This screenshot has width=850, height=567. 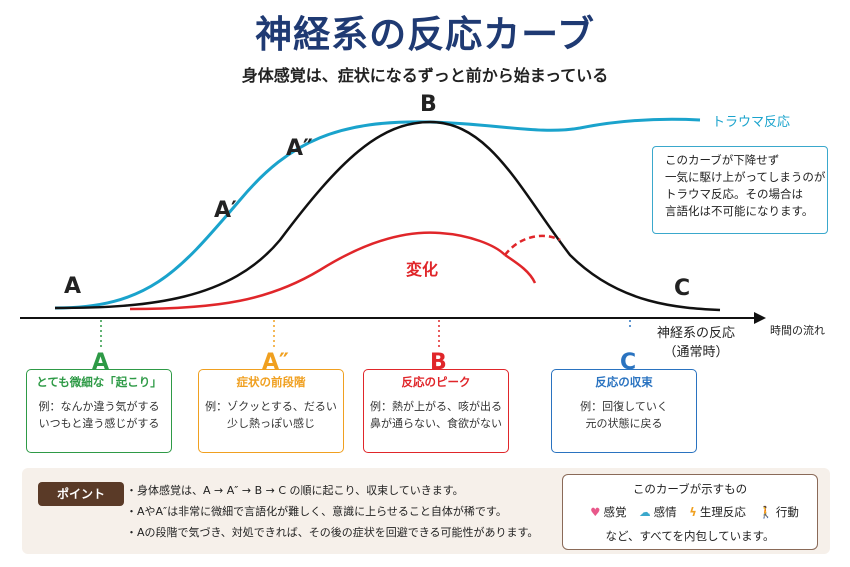 I want to click on curve-label-b: B, so click(x=428, y=104).